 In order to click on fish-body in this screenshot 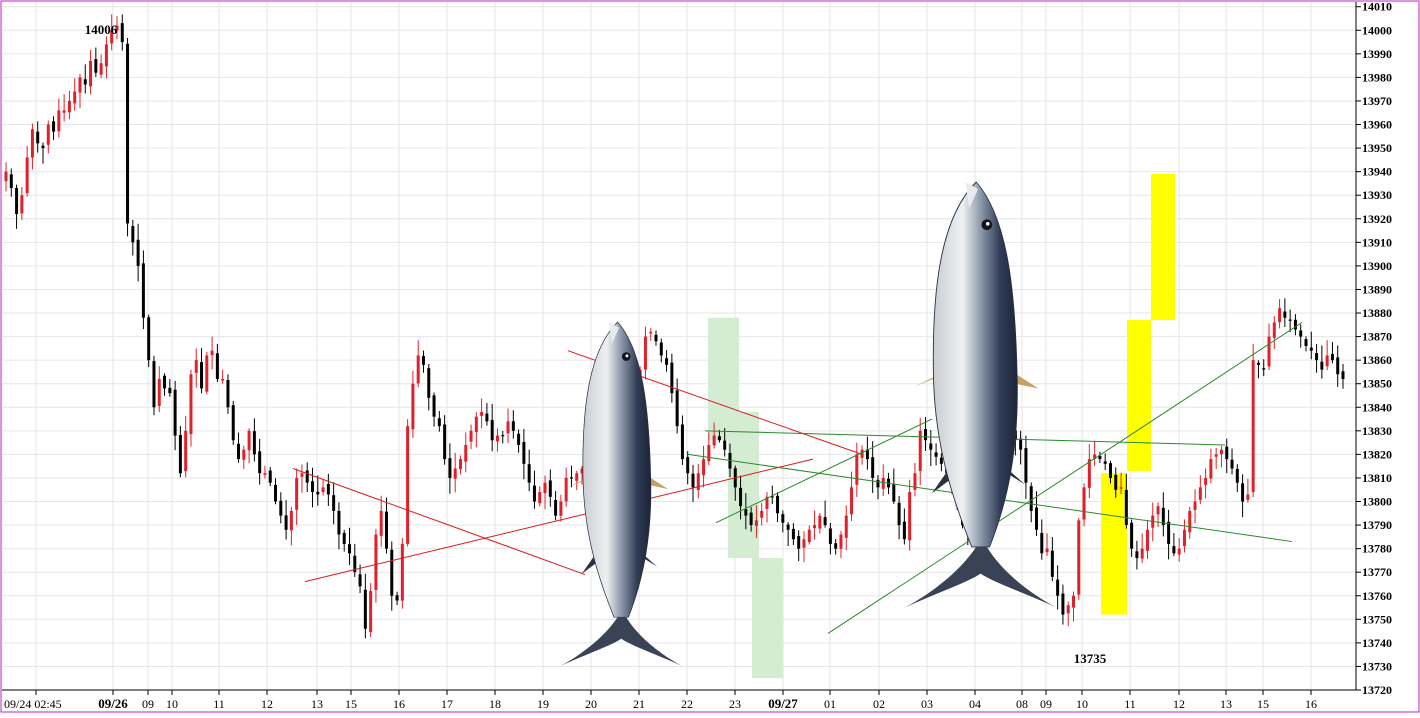, I will do `click(617, 469)`.